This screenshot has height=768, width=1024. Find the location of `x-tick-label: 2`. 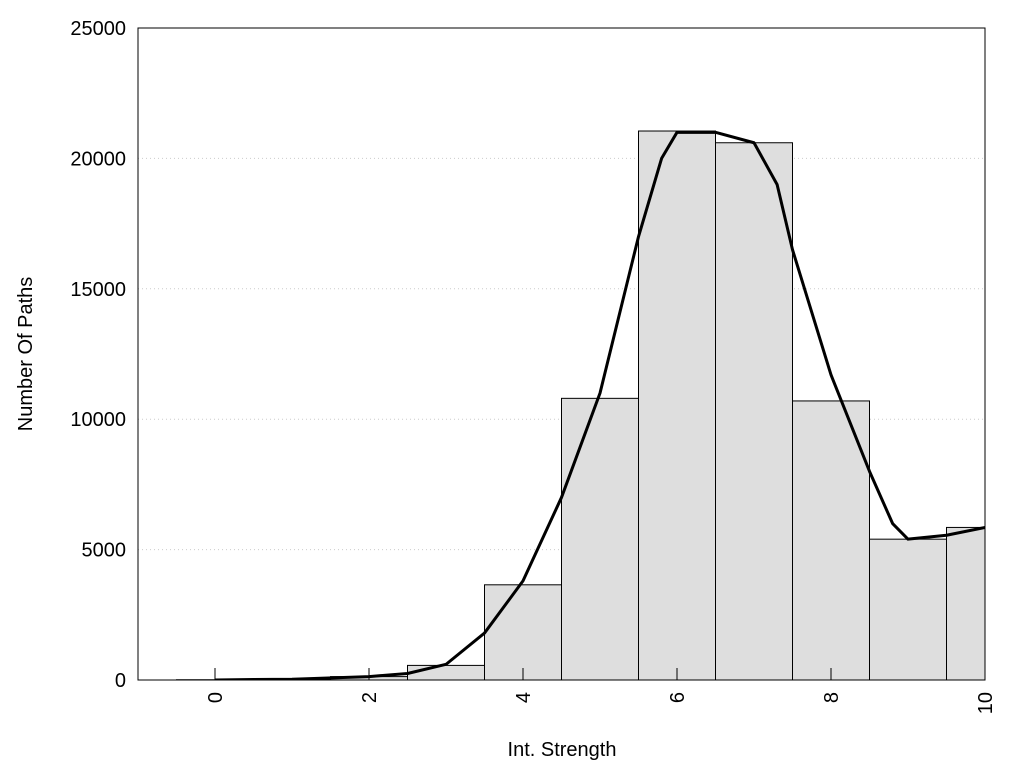

x-tick-label: 2 is located at coordinates (370, 697).